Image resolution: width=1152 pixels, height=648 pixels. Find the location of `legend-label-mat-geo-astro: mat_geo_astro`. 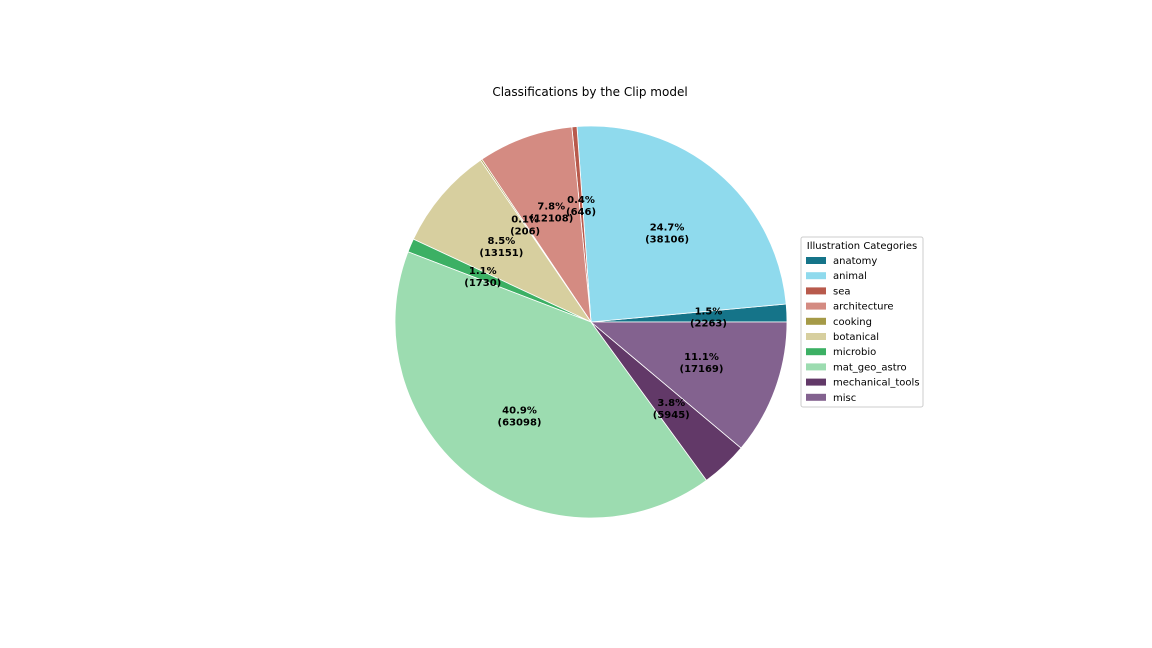

legend-label-mat-geo-astro: mat_geo_astro is located at coordinates (870, 367).